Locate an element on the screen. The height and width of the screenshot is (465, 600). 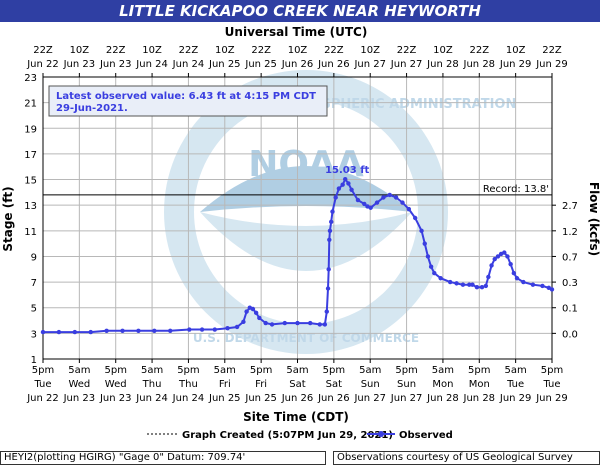
top-tick-label: Jun 28 is located at coordinates (442, 64).